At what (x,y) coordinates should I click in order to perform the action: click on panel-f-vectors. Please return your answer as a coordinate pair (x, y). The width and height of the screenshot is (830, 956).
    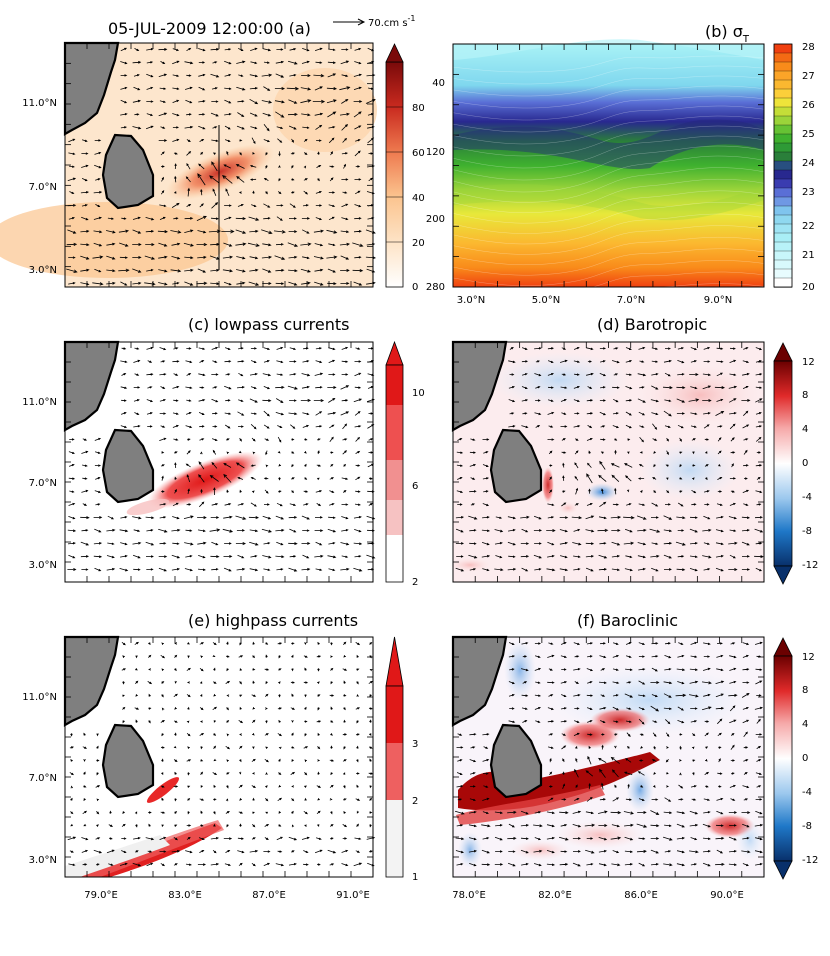
    Looking at the image, I should click on (609, 754).